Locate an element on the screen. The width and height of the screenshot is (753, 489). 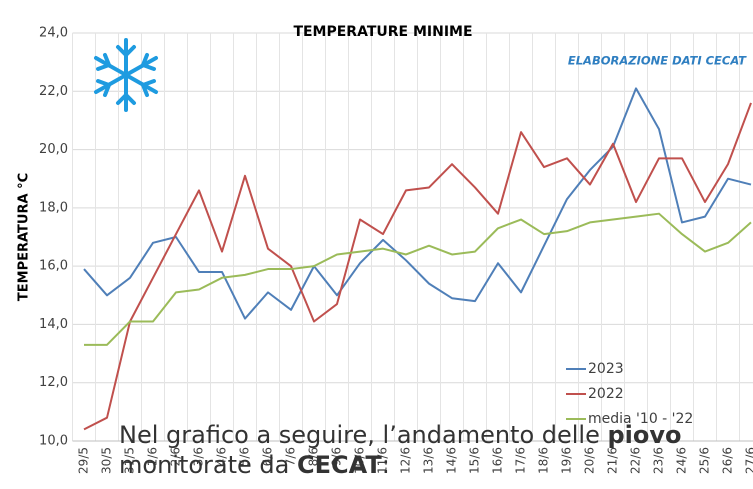
x-tick-label: 25/6 is located at coordinates (705, 460).